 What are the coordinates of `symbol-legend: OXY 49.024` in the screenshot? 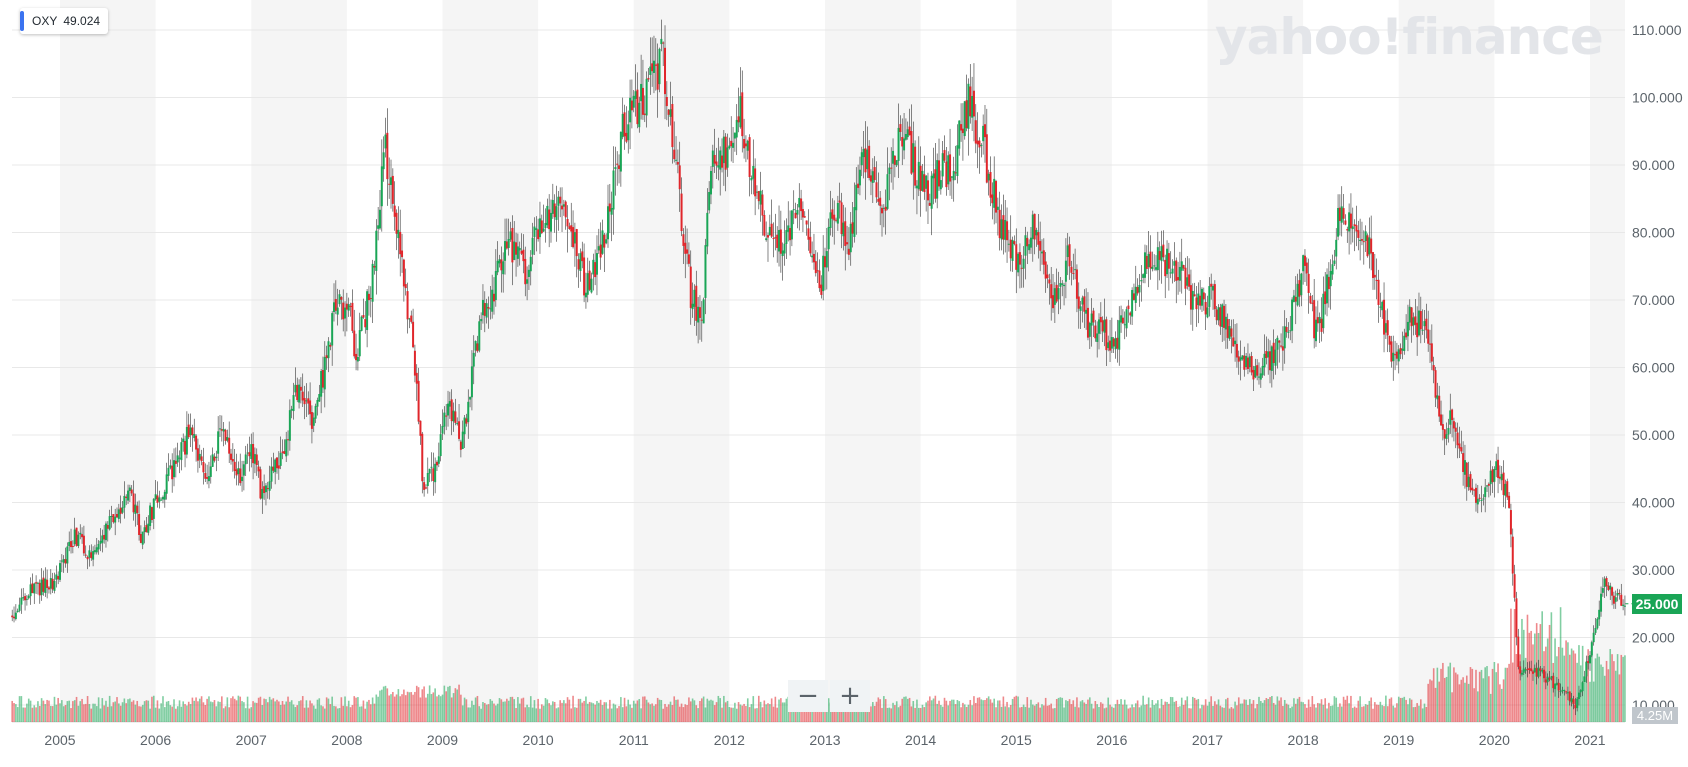 It's located at (64, 21).